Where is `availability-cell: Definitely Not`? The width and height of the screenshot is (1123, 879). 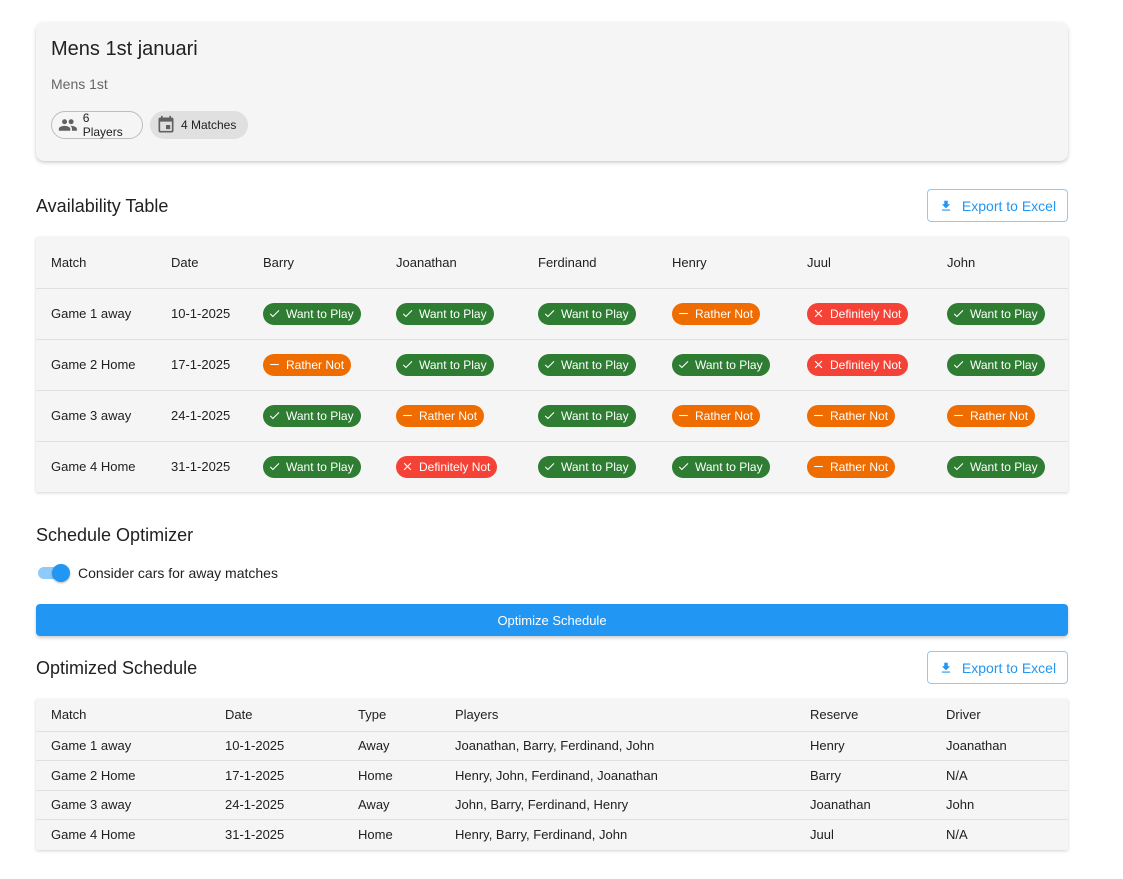
availability-cell: Definitely Not is located at coordinates (862, 365).